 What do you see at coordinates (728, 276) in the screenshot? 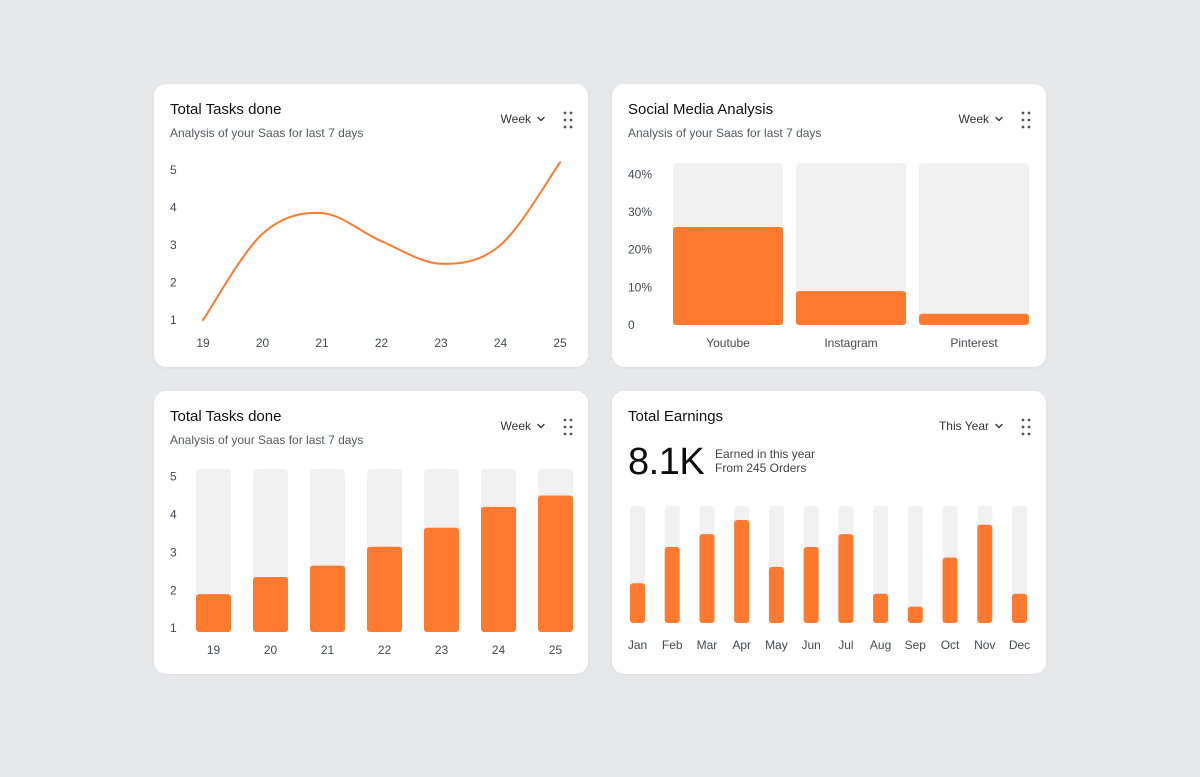
I see `bar-youtube` at bounding box center [728, 276].